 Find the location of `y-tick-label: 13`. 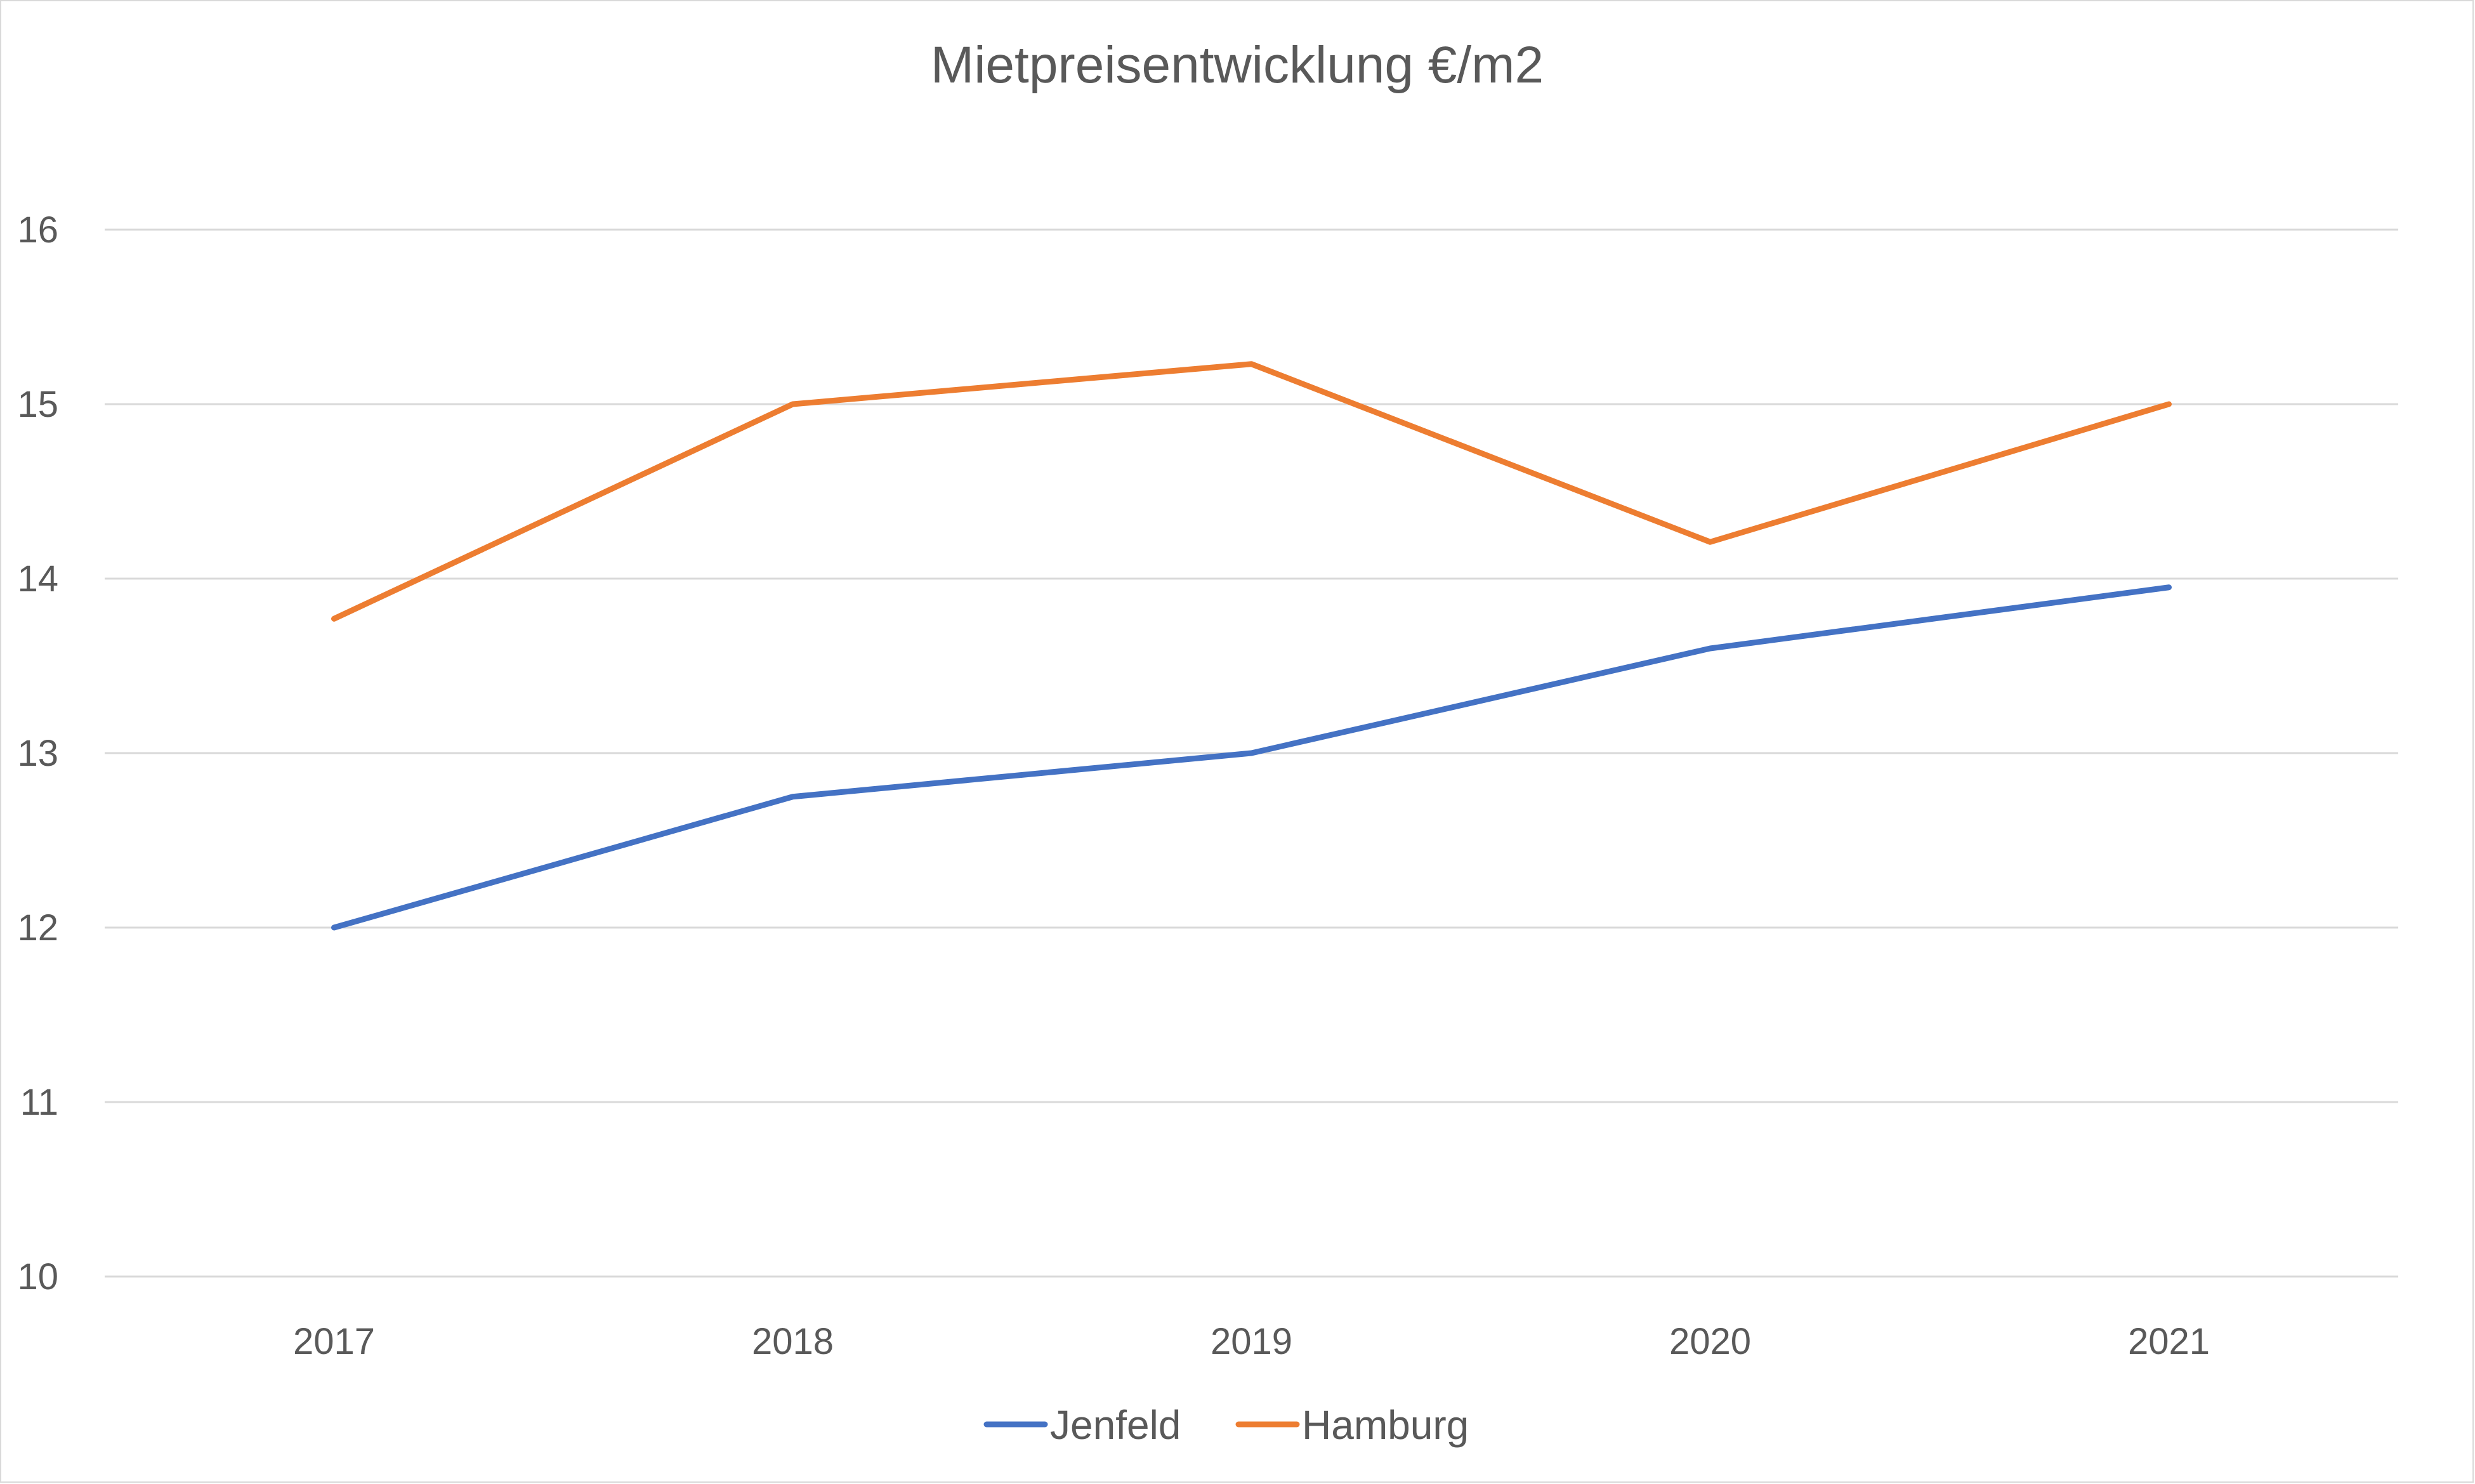

y-tick-label: 13 is located at coordinates (37, 754).